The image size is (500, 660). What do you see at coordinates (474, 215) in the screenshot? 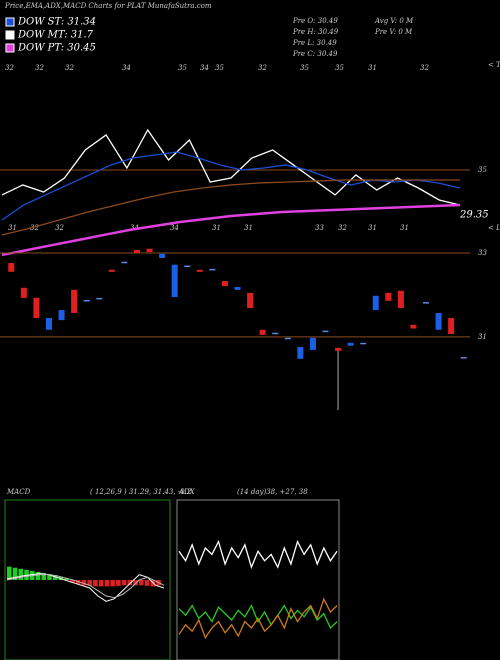
I see `last-price-label: 29.35` at bounding box center [474, 215].